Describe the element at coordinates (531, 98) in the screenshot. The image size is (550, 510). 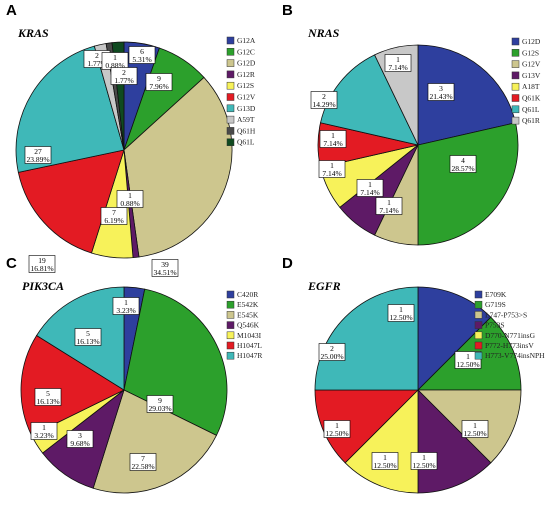
I see `legend-entry-label: Q61K` at that location.